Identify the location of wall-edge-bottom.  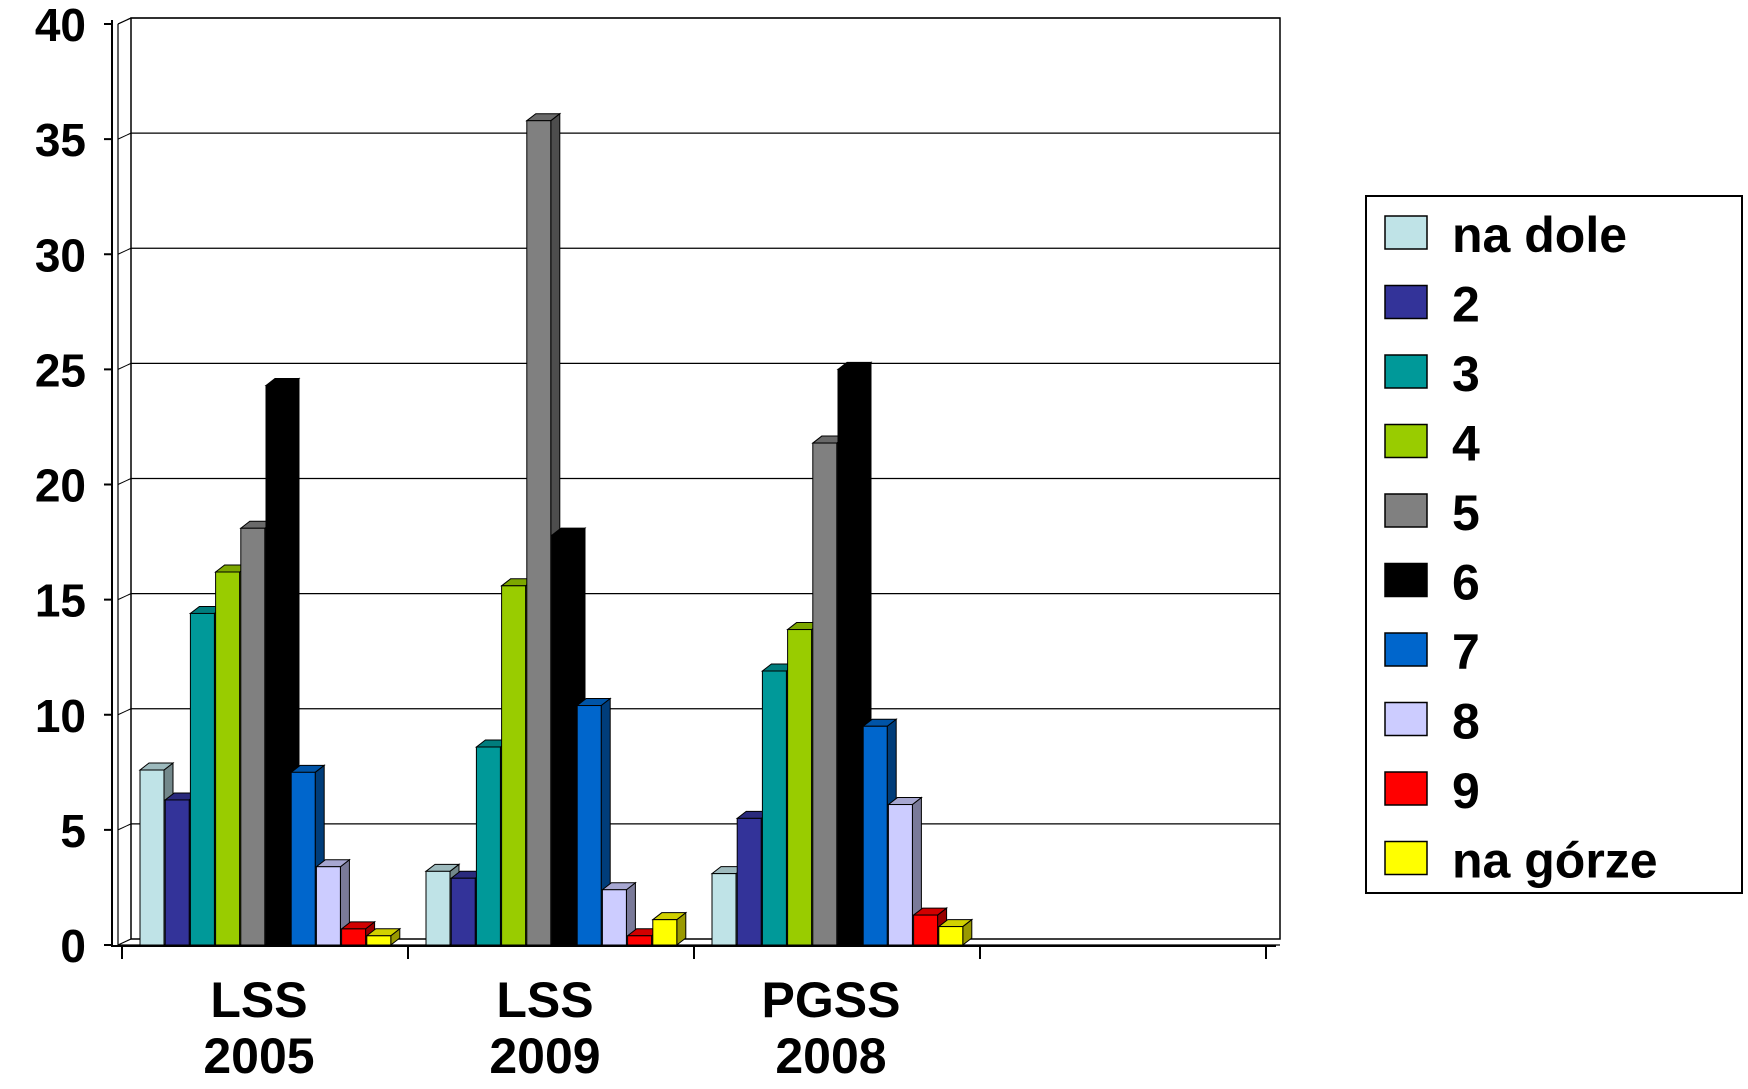
(124, 942).